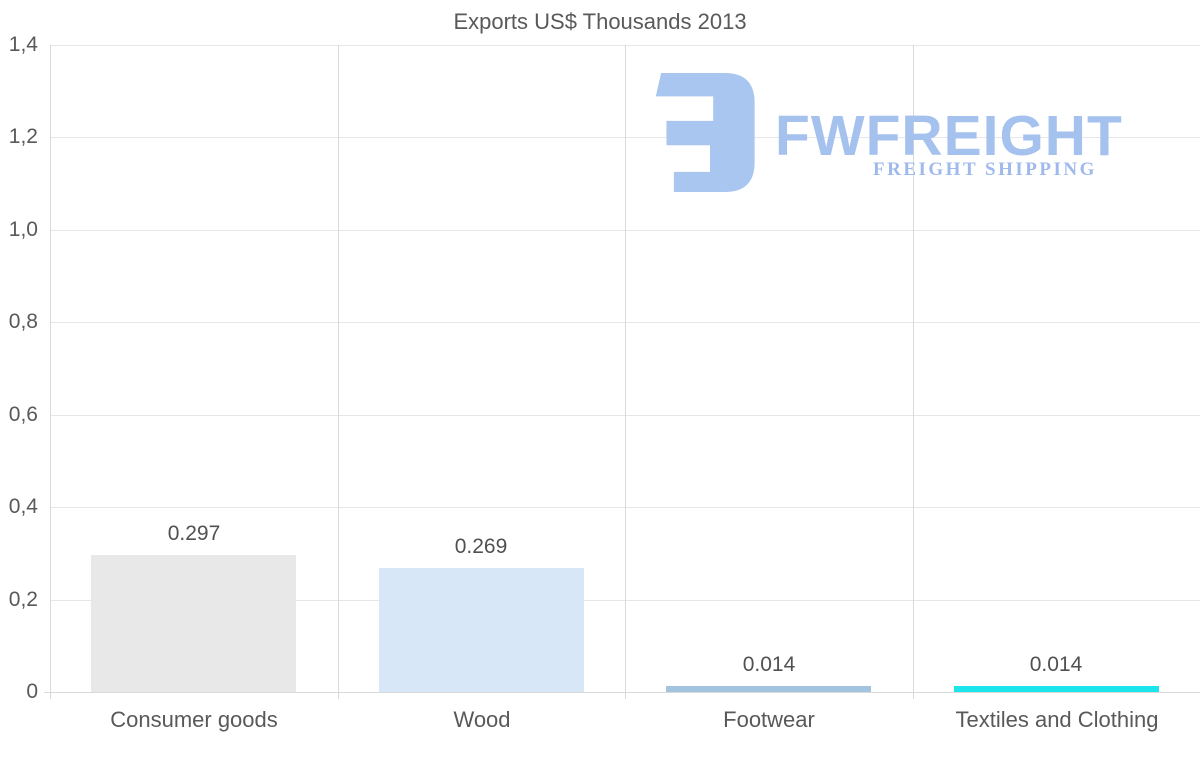 The width and height of the screenshot is (1200, 763). I want to click on category-label: Wood, so click(482, 719).